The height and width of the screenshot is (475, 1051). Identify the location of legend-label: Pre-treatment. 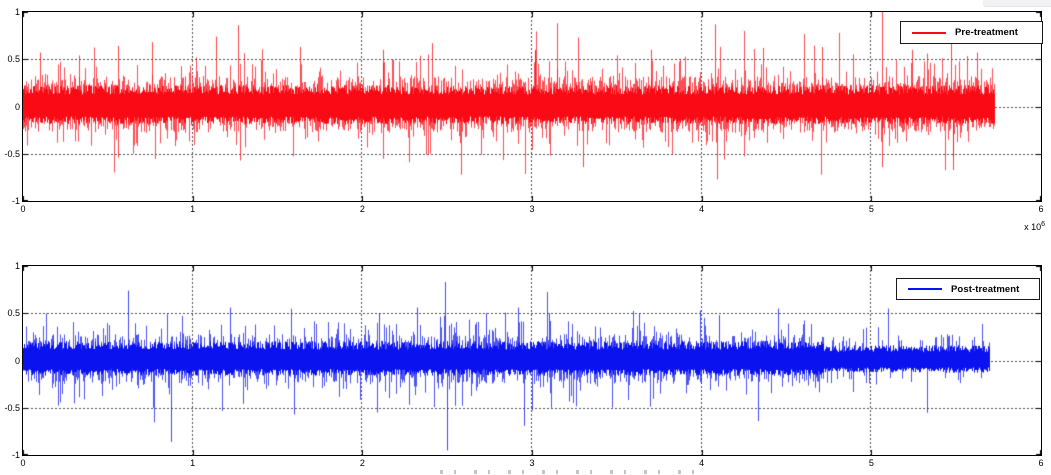
(987, 32).